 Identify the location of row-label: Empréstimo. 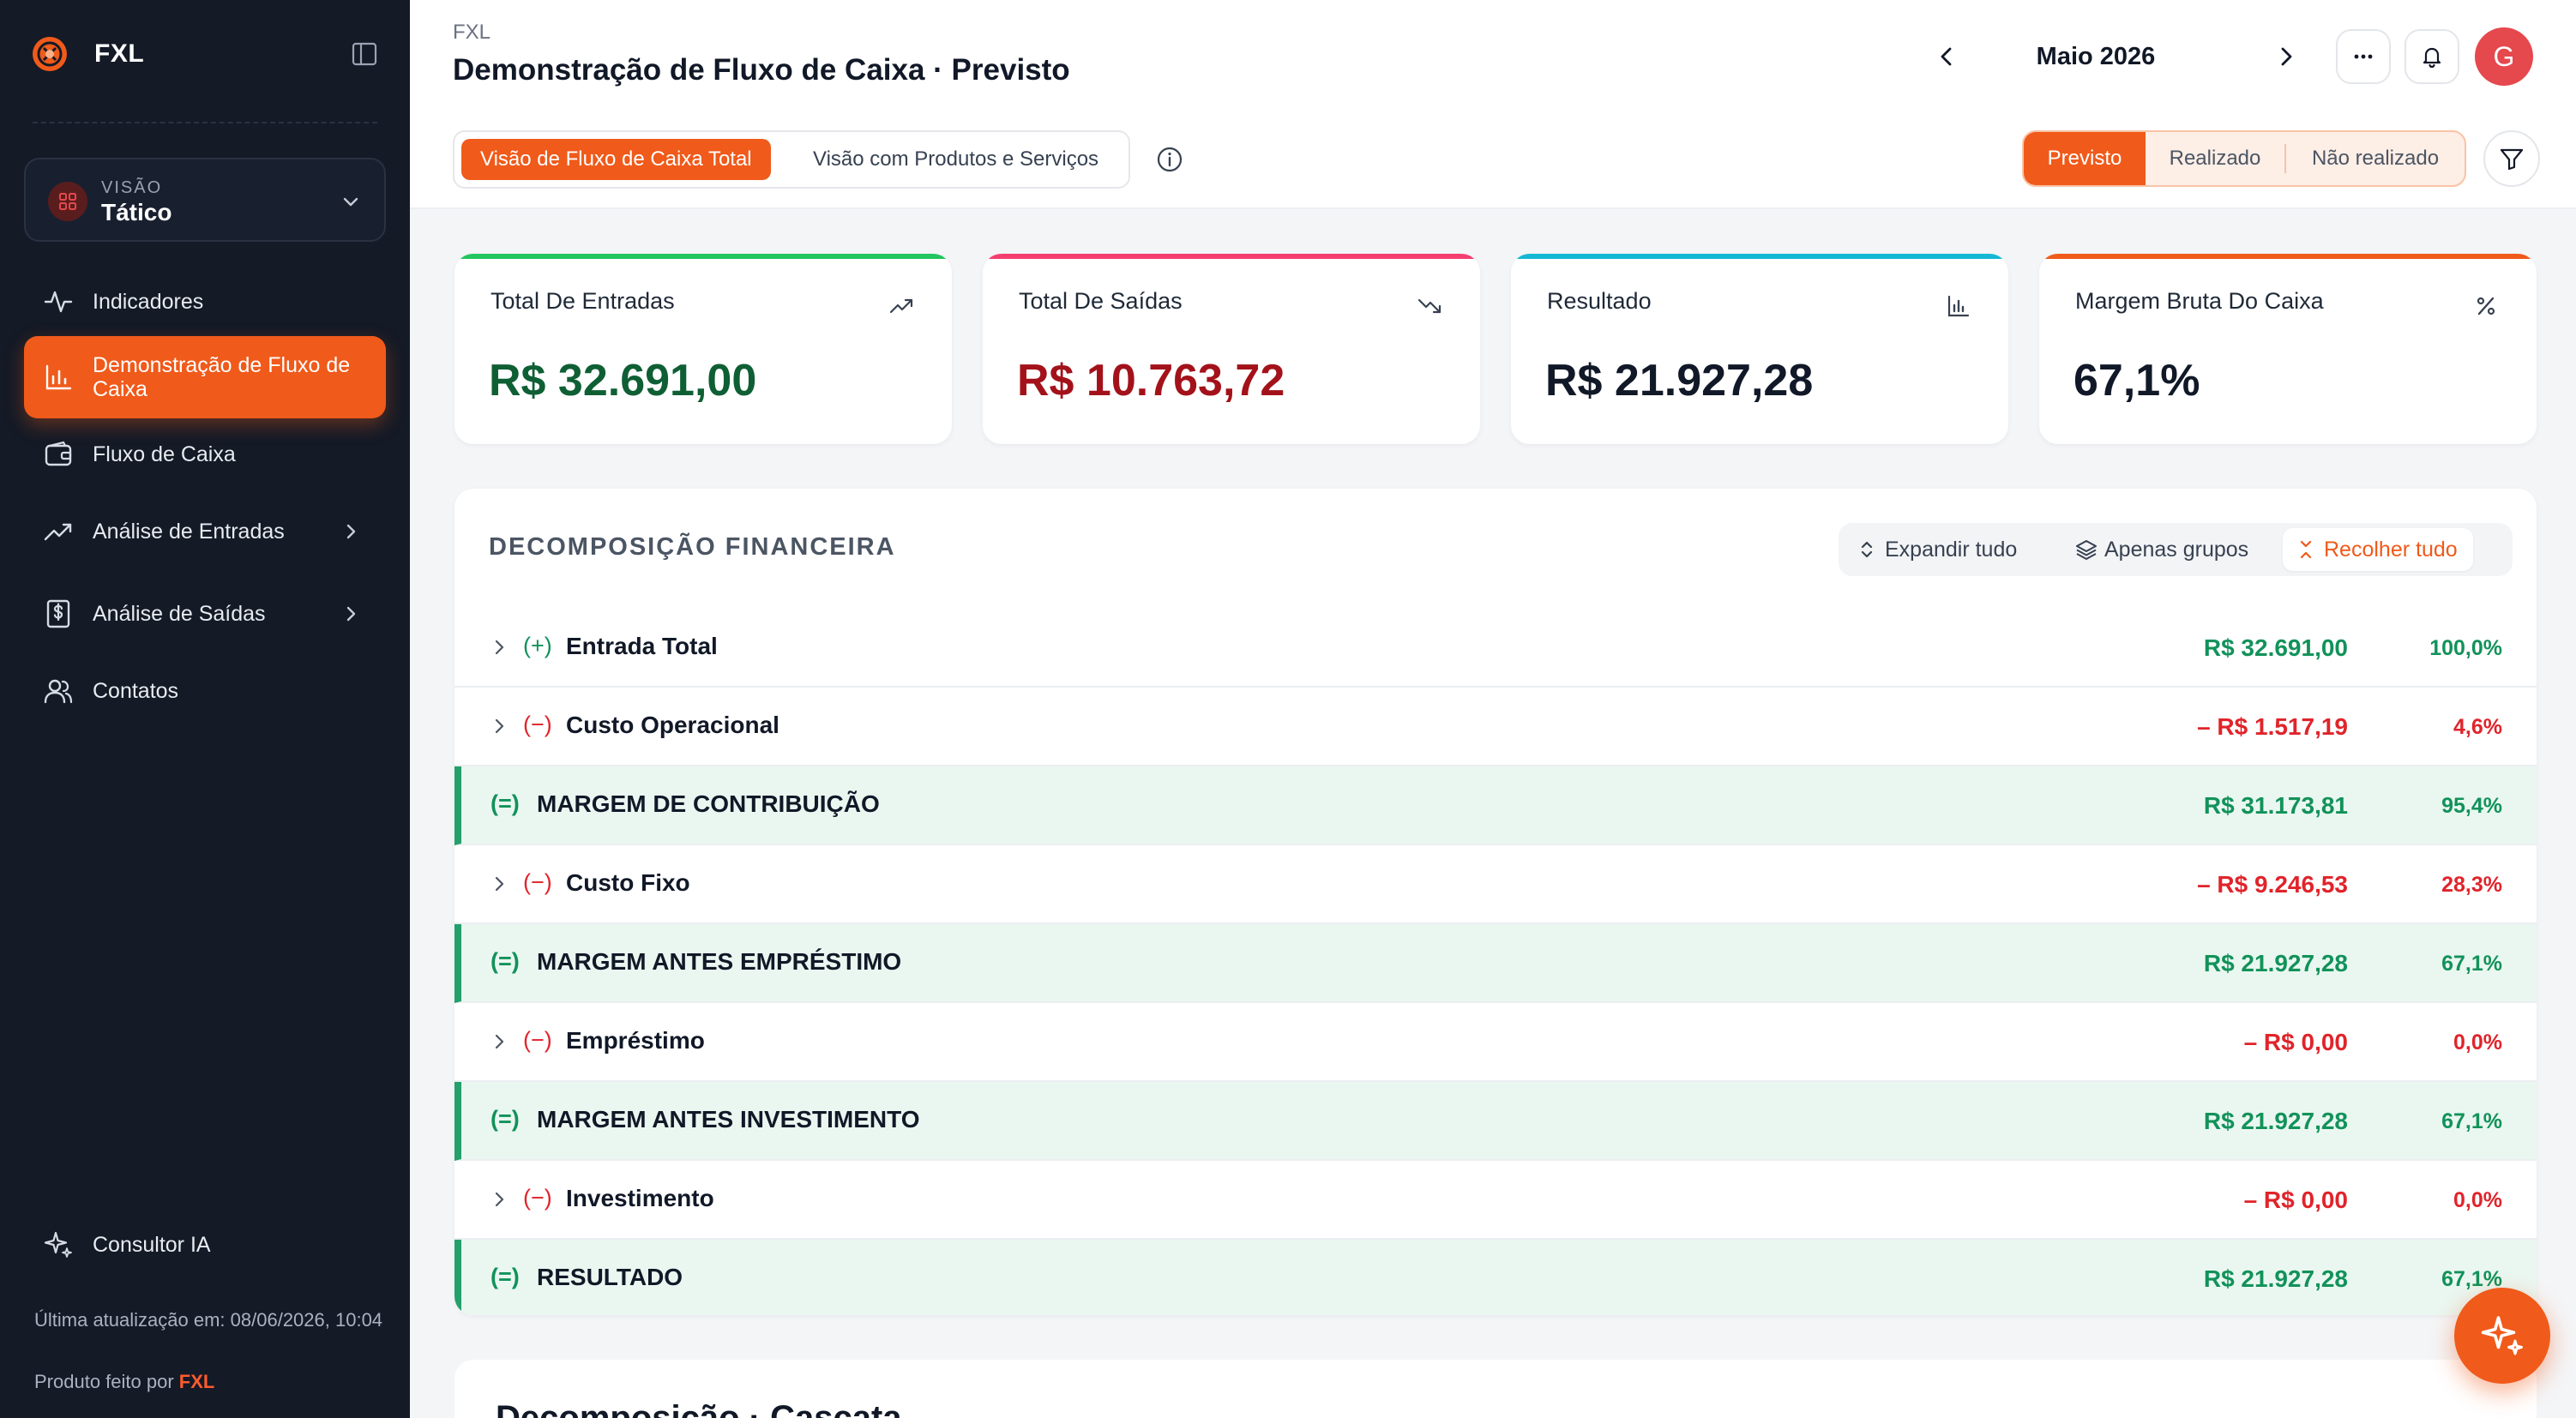
(635, 1040).